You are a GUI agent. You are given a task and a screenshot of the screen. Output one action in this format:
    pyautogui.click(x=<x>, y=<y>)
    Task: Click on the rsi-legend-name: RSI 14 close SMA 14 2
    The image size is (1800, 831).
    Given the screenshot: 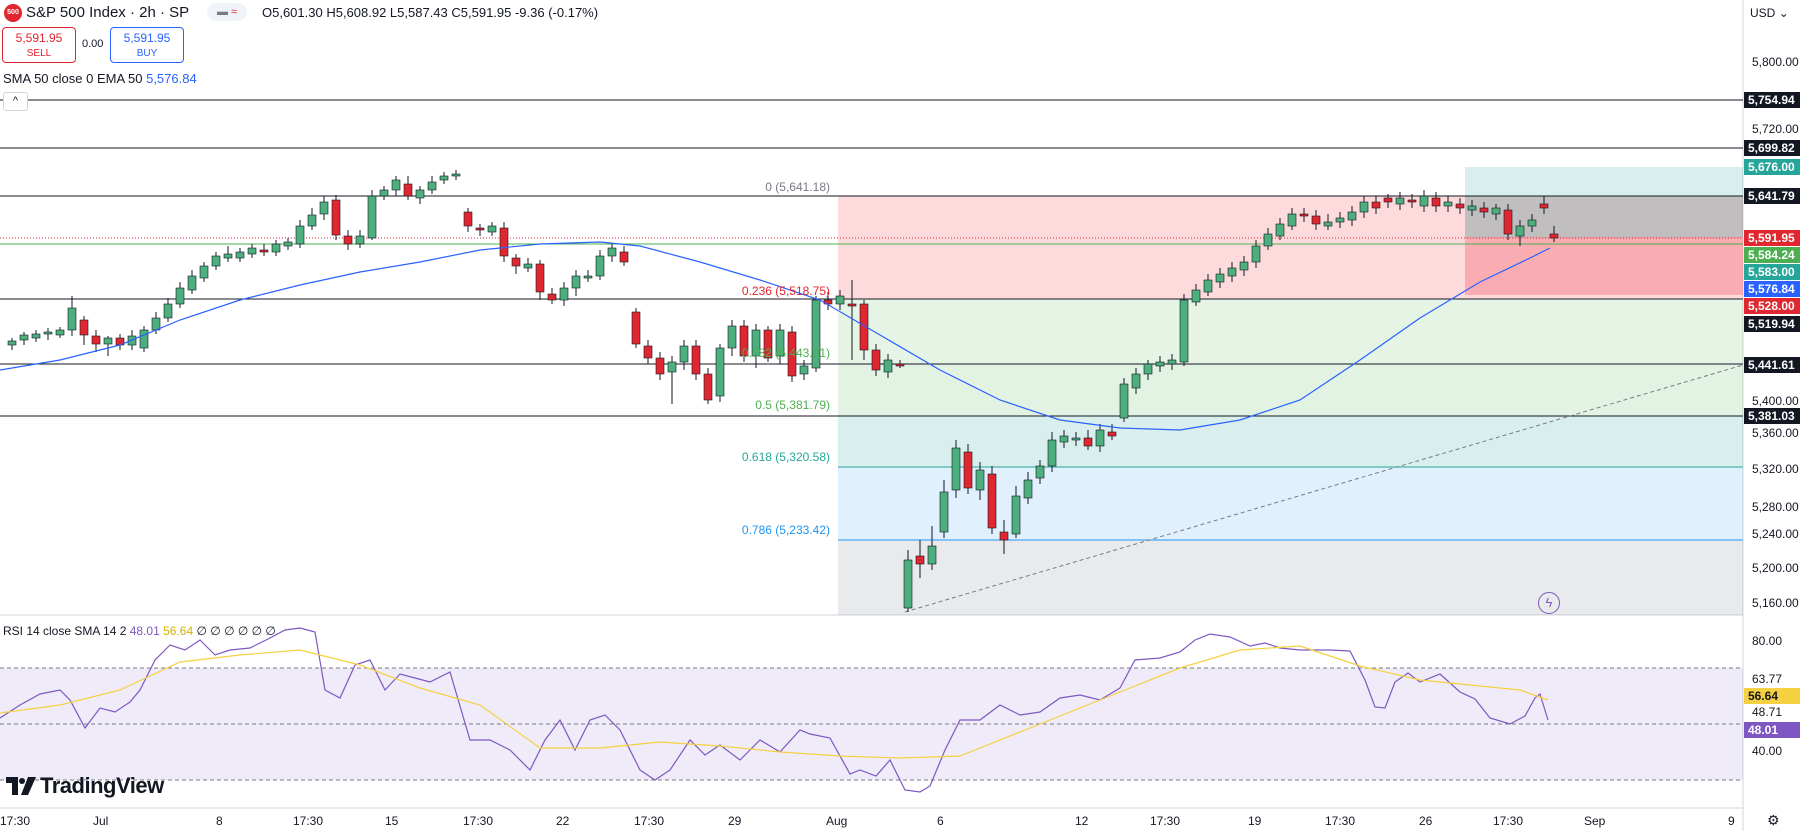 What is the action you would take?
    pyautogui.click(x=65, y=631)
    